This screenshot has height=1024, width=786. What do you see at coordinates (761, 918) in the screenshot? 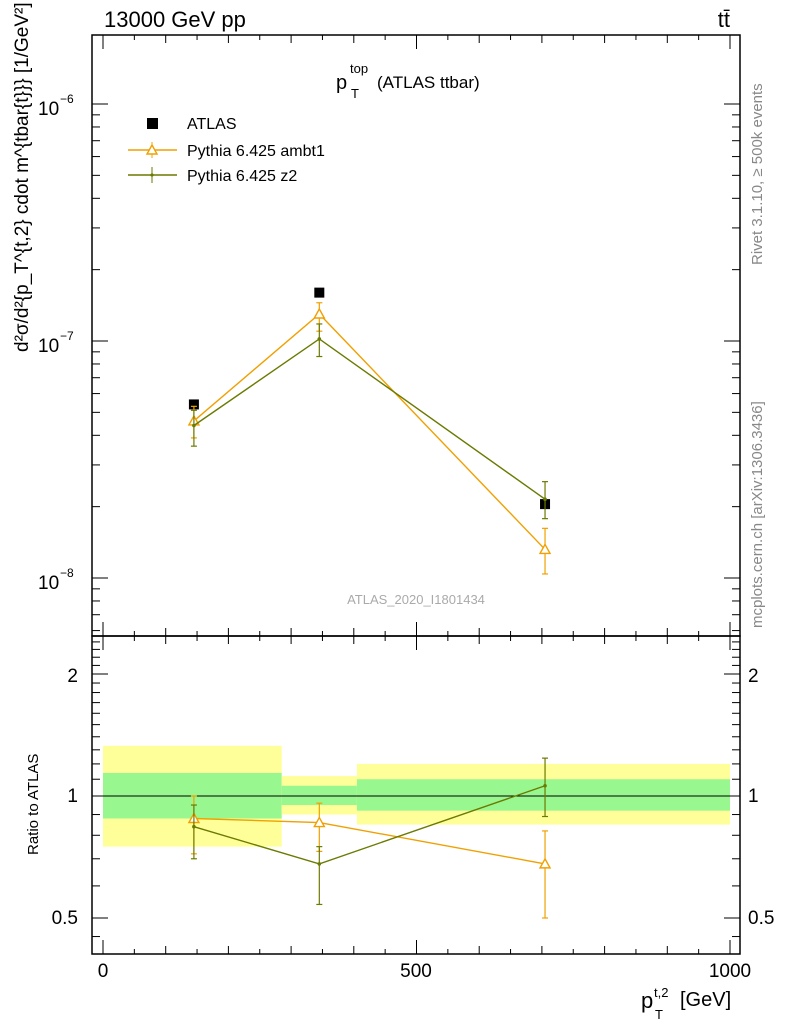
I see `y-tick-label-right: 0.5` at bounding box center [761, 918].